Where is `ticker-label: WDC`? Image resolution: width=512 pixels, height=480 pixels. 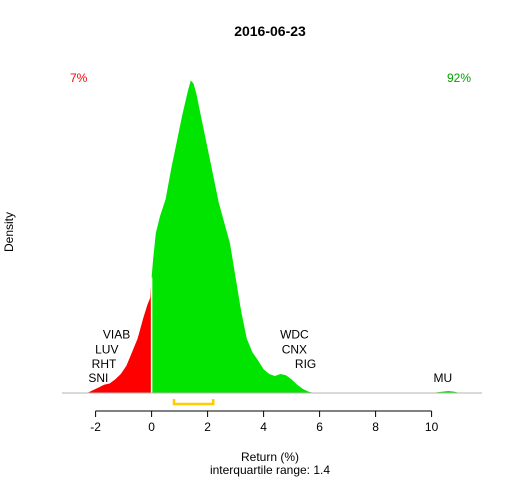
ticker-label: WDC is located at coordinates (294, 335).